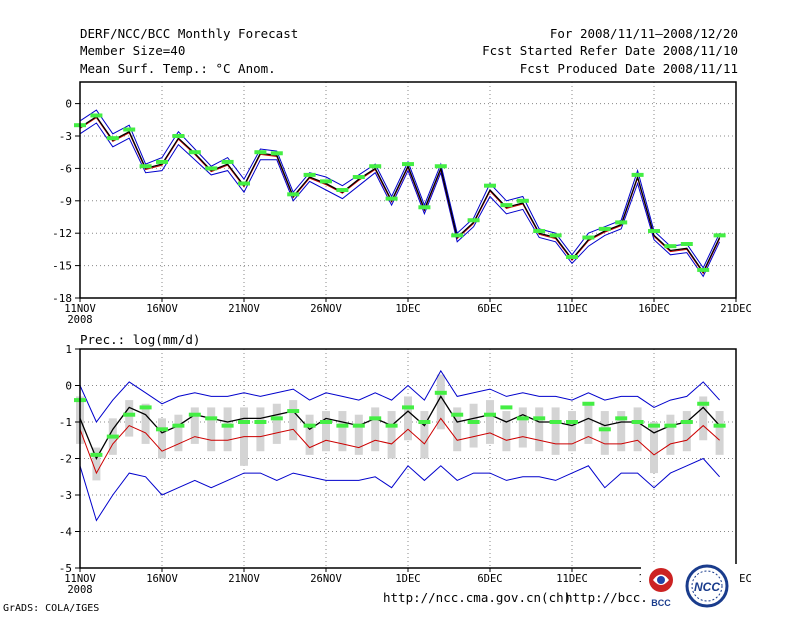 The image size is (800, 618). What do you see at coordinates (62, 266) in the screenshot?
I see `y-tick-label: -15` at bounding box center [62, 266].